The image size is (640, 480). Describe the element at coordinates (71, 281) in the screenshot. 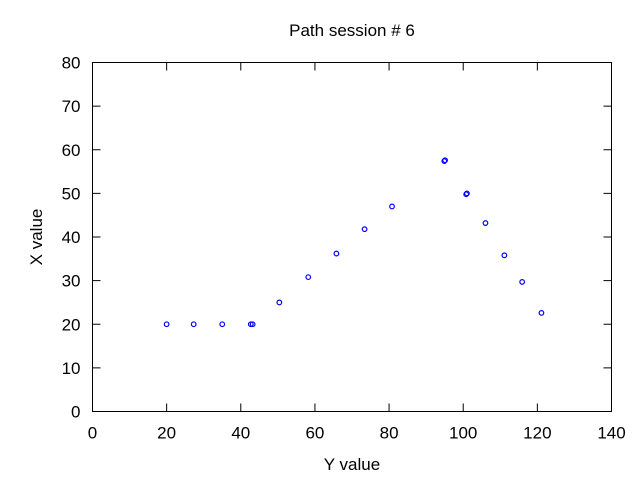

I see `y-tick-label: 30` at that location.